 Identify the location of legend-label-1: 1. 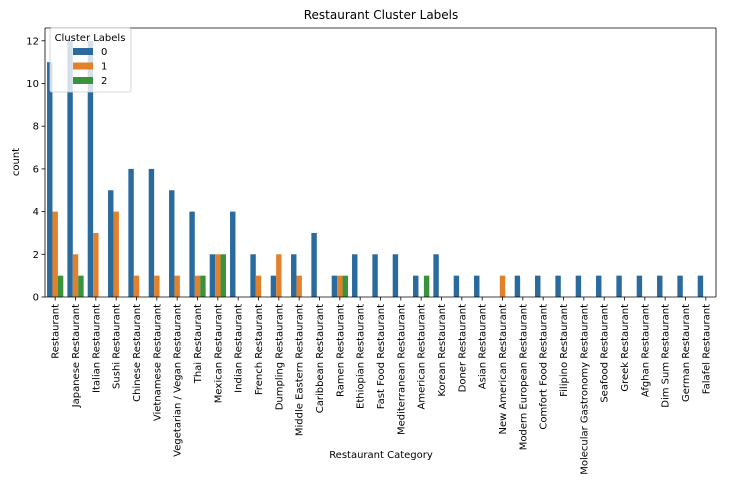
(104, 67).